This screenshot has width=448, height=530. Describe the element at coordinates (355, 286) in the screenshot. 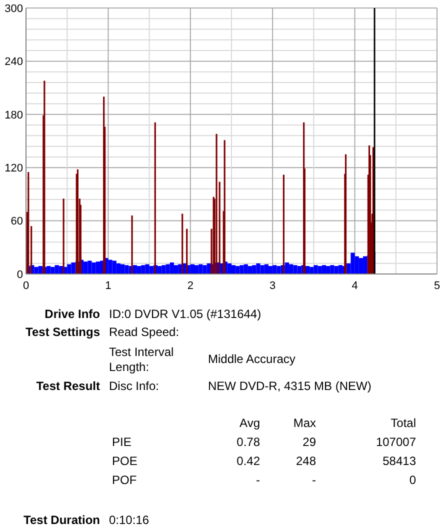

I see `x-tick-label: 4` at that location.